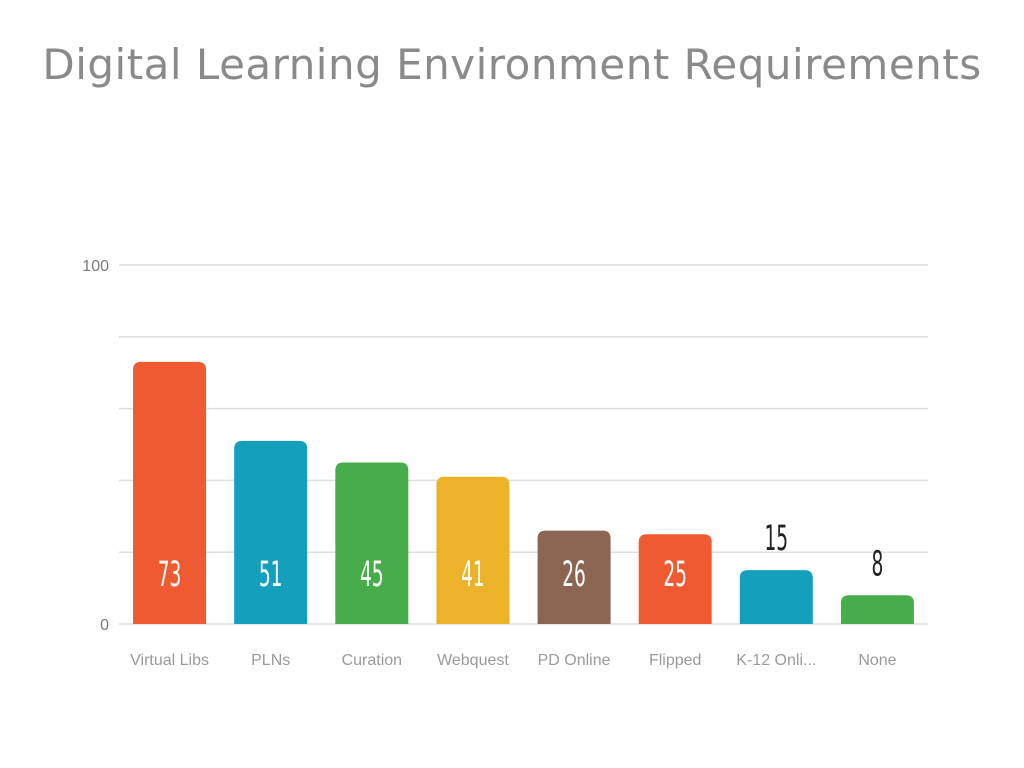  Describe the element at coordinates (878, 563) in the screenshot. I see `data-label: 8` at that location.